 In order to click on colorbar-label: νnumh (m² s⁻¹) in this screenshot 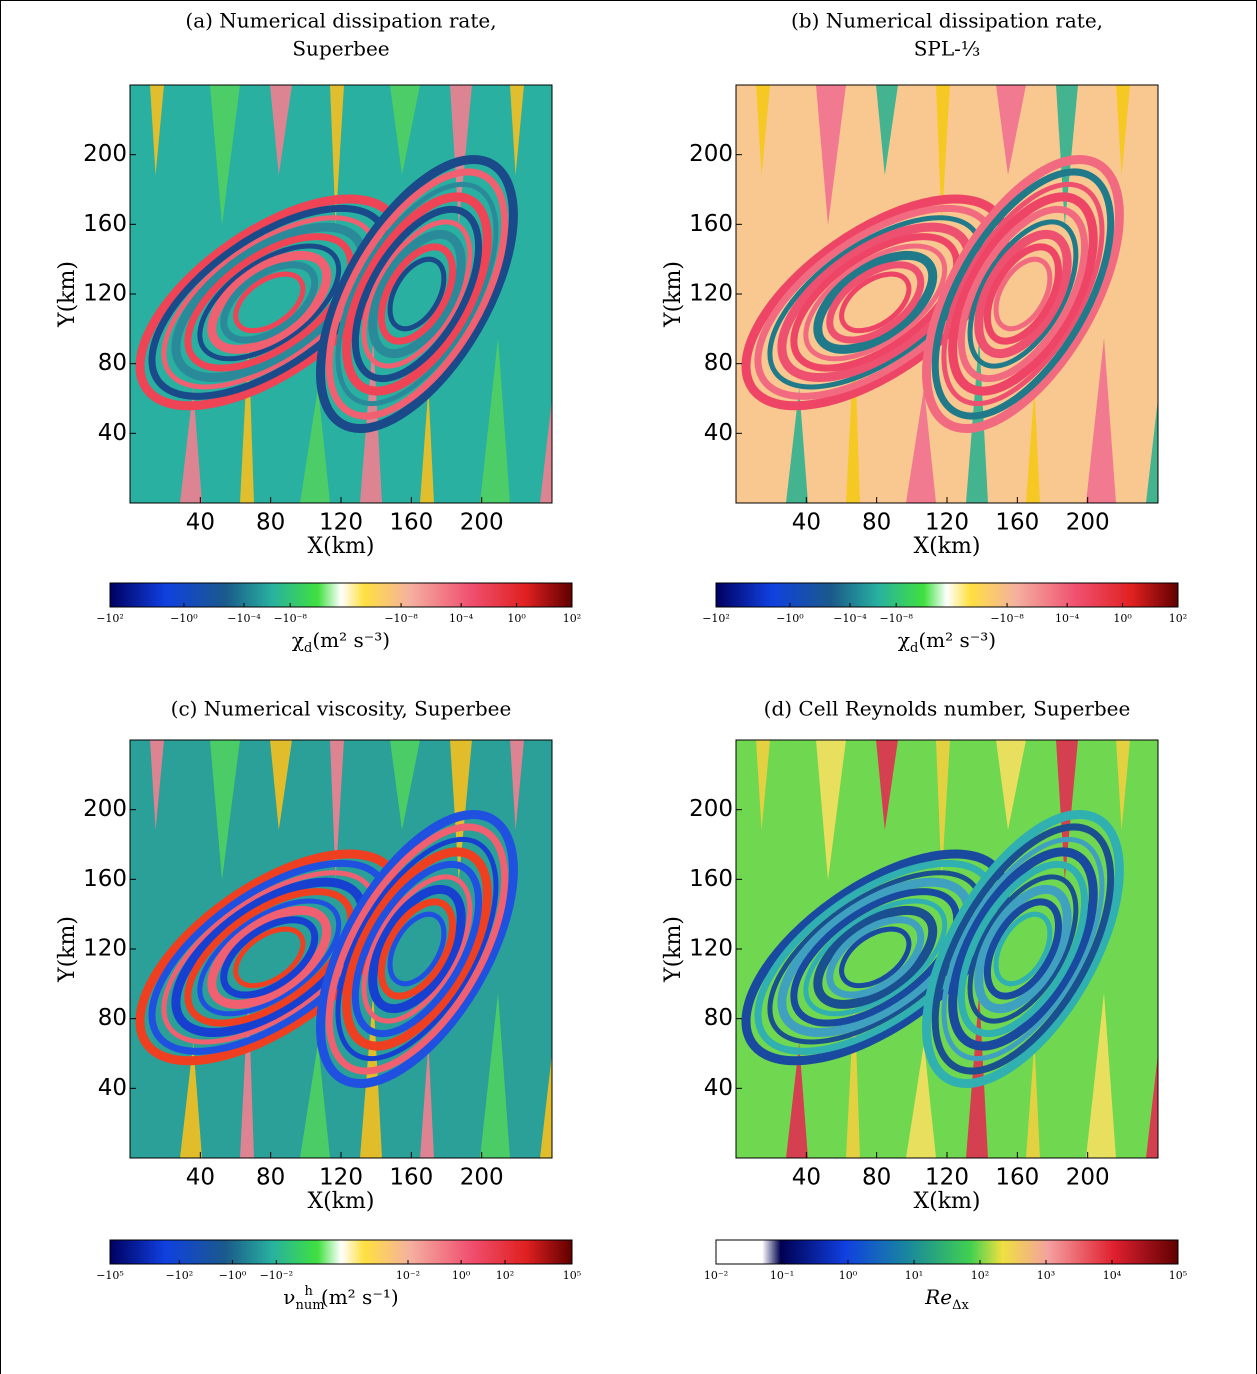, I will do `click(340, 1298)`.